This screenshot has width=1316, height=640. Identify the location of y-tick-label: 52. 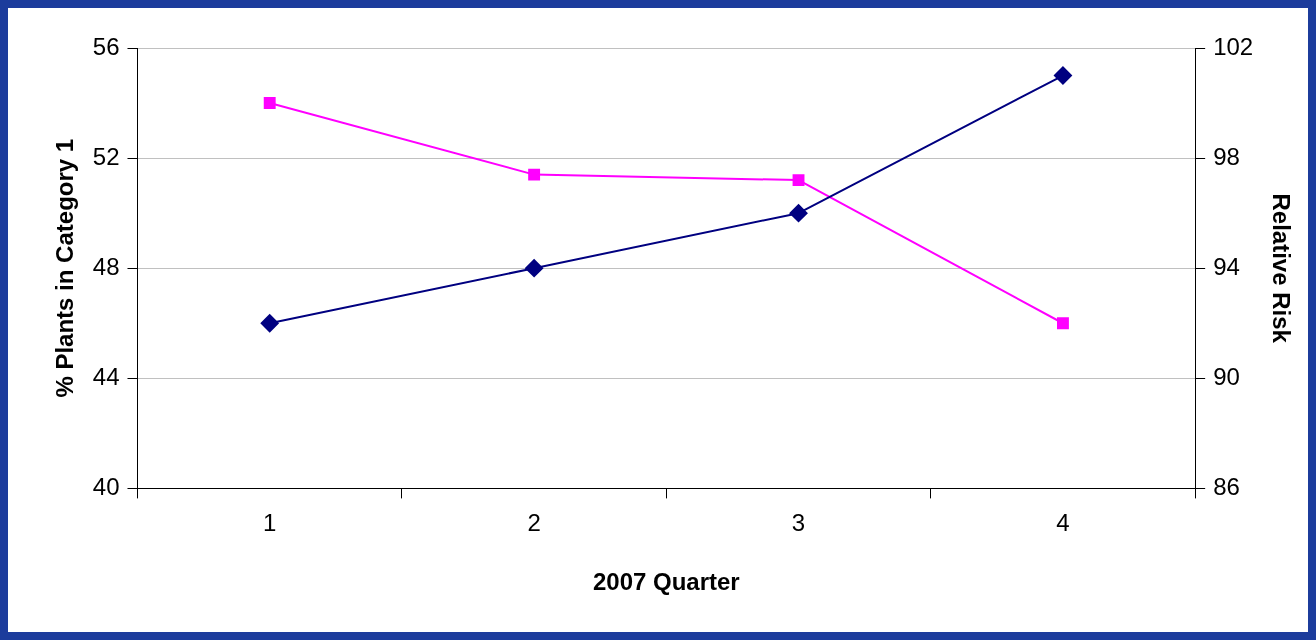
(106, 156).